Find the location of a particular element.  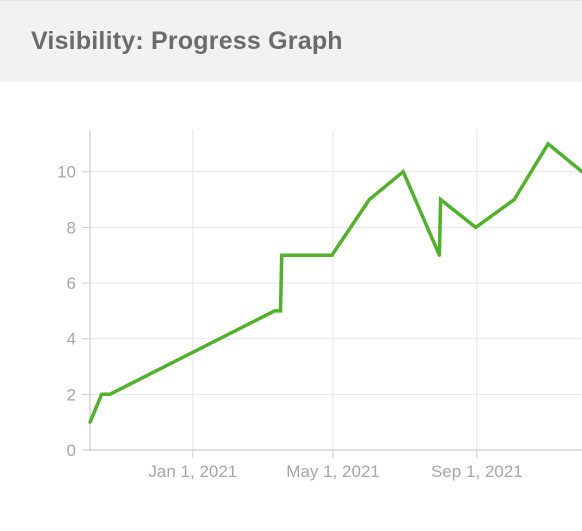

y-tick-label: 10 is located at coordinates (66, 172).